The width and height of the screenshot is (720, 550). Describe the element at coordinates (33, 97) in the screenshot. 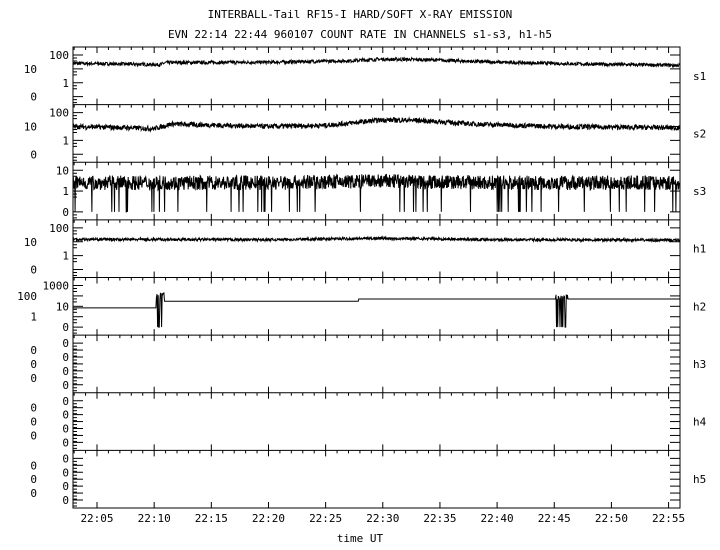

I see `y-tick-label-s1: 0` at that location.